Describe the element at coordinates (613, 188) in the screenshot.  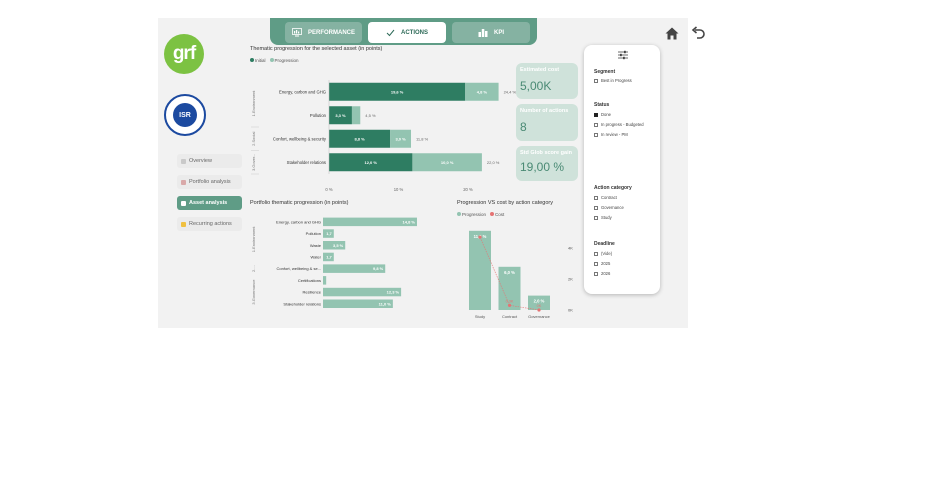
I see `category-filter-title: Action category` at that location.